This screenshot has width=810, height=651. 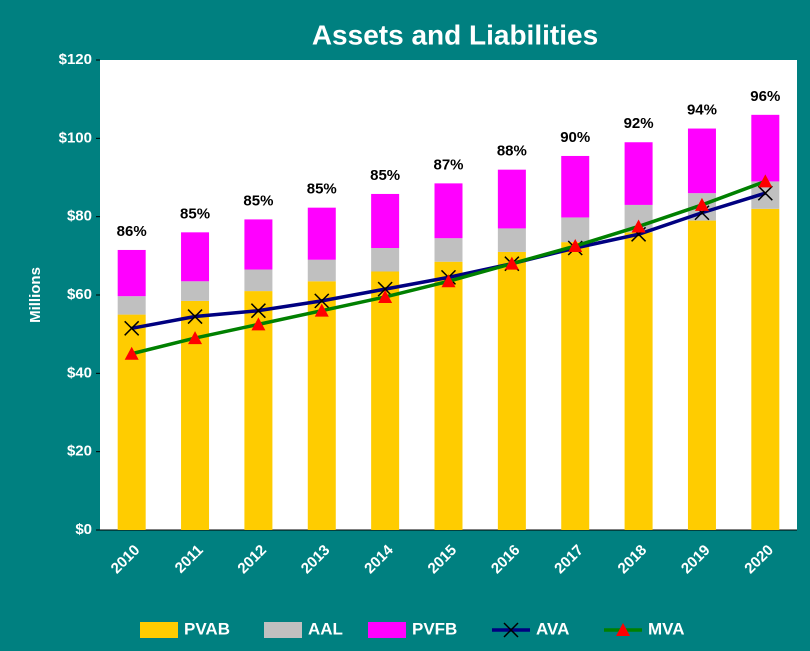 I want to click on funded-ratio-label: 86%, so click(x=132, y=231).